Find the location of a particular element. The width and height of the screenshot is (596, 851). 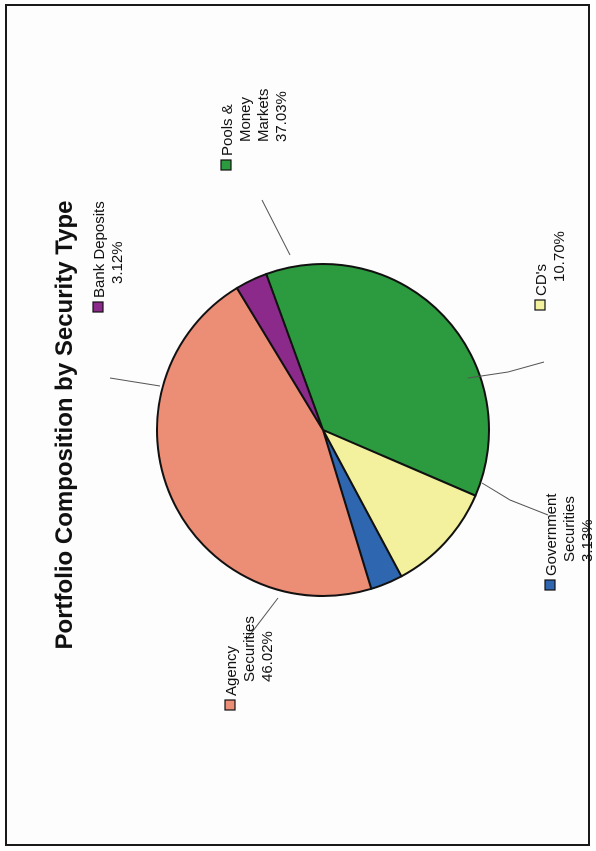

slice-agency-securities is located at coordinates (264, 441).